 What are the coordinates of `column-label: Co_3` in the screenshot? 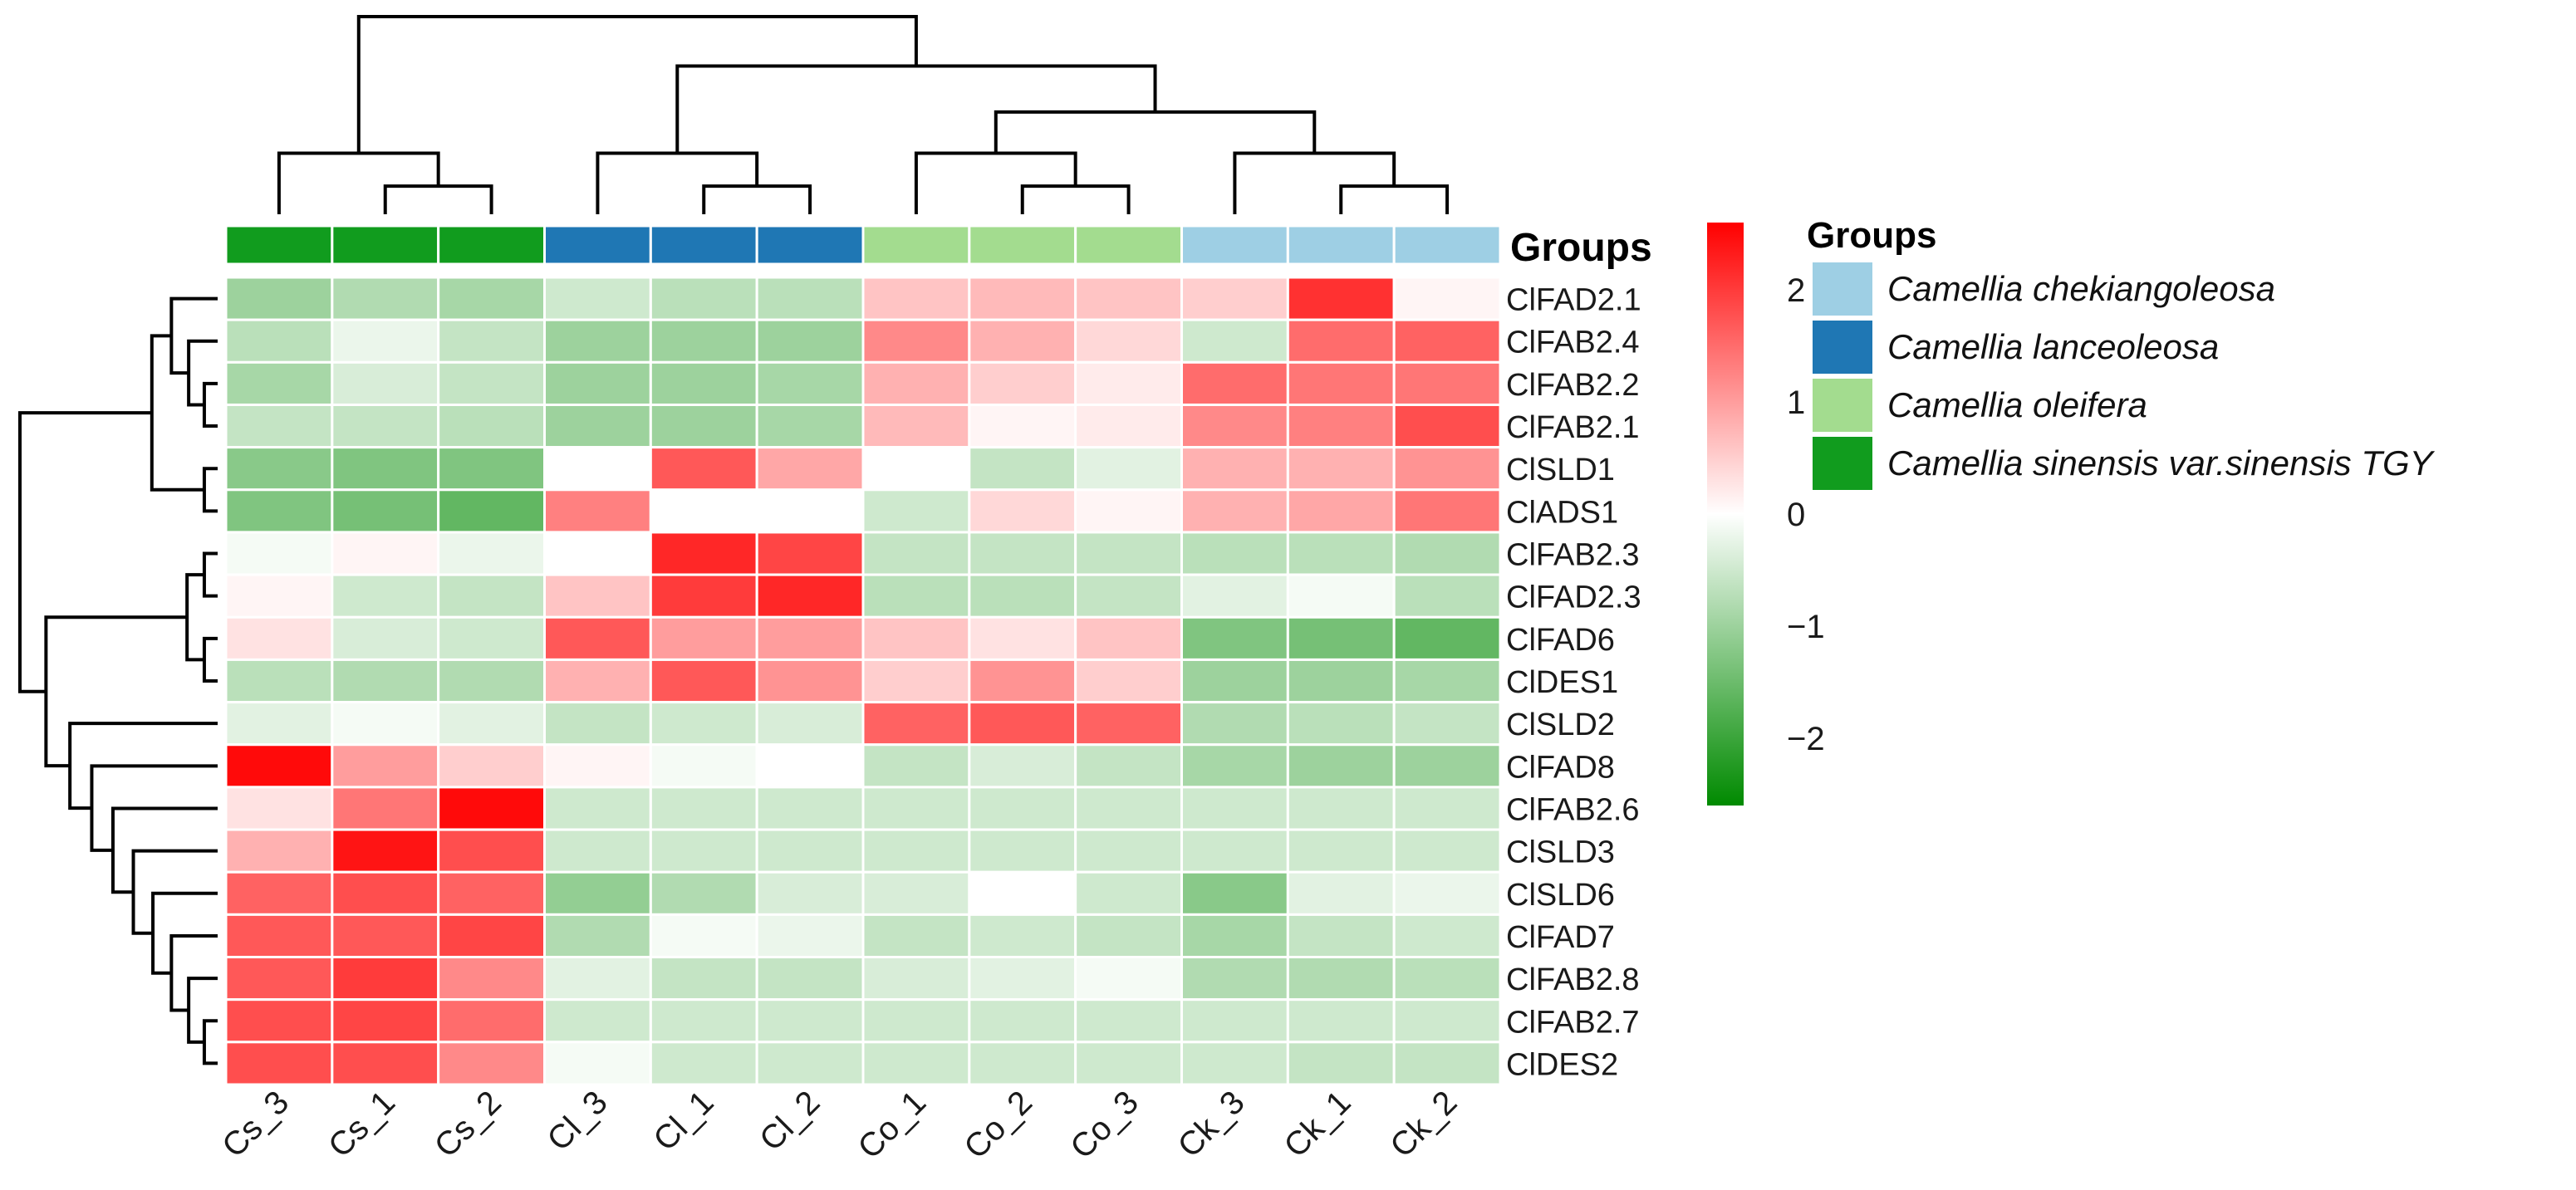 It's located at (1104, 1125).